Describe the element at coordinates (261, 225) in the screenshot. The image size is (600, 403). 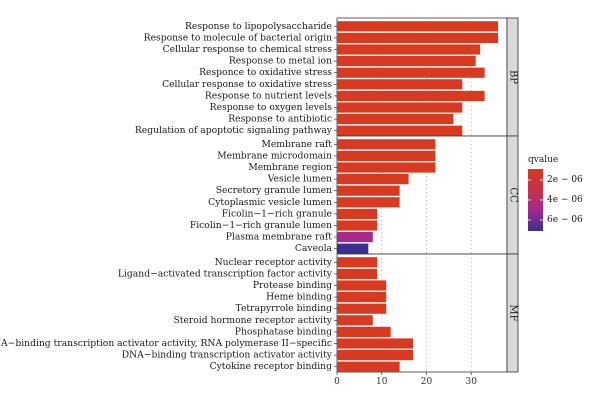
I see `category-label: Ficolin−1−rich granule lumen` at that location.